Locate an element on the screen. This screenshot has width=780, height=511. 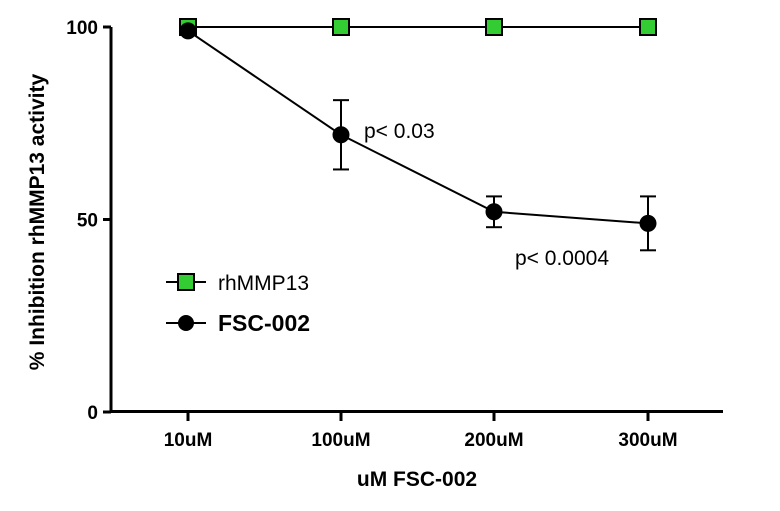
x-tick-label: 300uM is located at coordinates (647, 440).